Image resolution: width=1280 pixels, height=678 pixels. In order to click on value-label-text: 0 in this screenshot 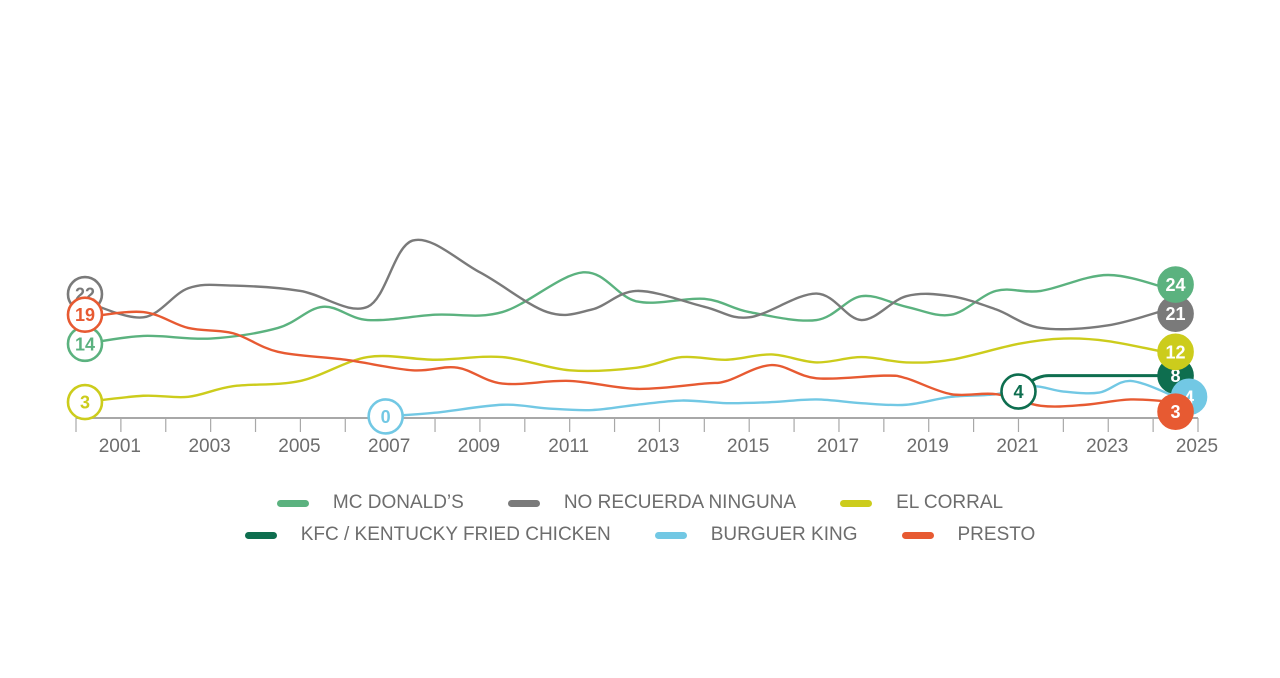, I will do `click(386, 417)`.